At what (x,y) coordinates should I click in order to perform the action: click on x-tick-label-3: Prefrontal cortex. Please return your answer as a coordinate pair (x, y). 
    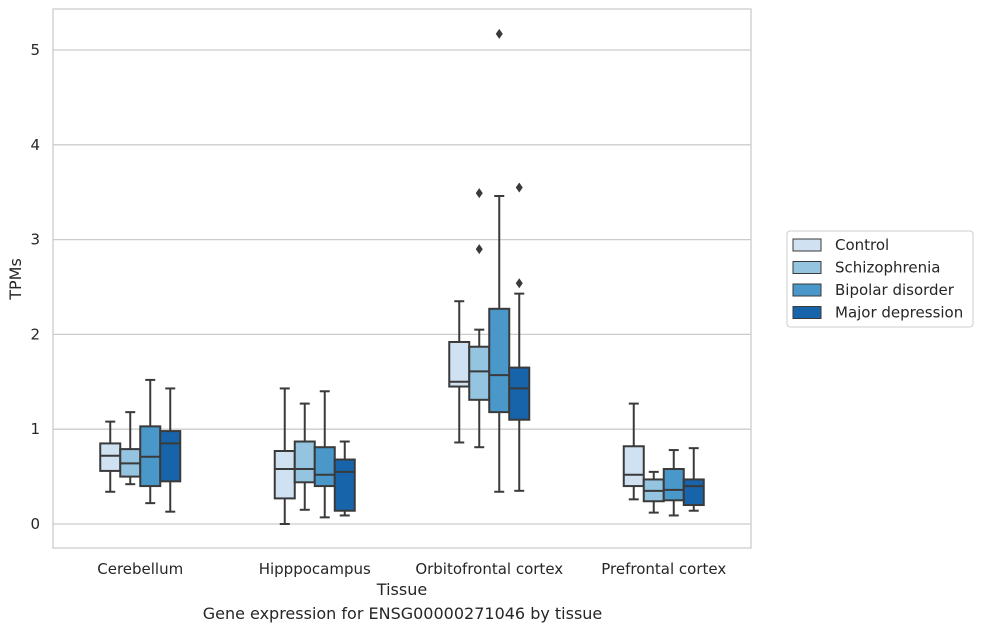
    Looking at the image, I should click on (663, 569).